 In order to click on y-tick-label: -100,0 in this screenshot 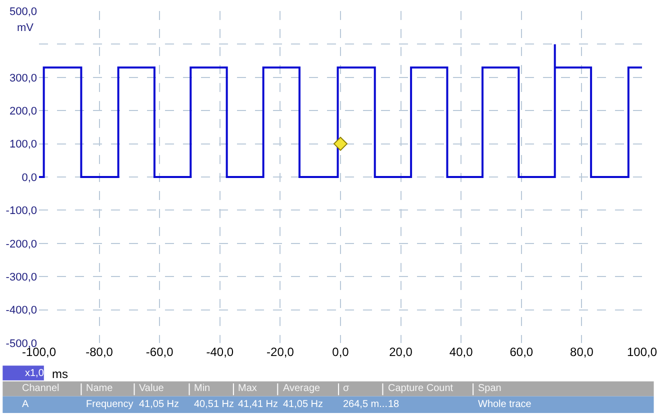, I will do `click(21, 211)`.